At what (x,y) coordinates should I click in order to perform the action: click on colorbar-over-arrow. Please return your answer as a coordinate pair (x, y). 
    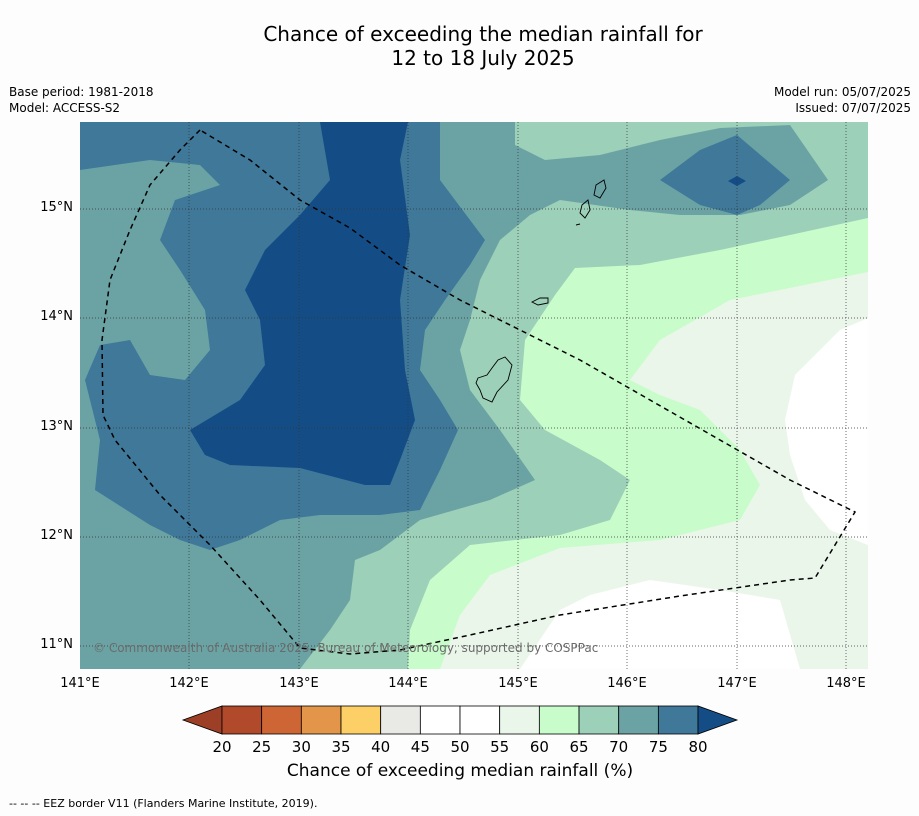
    Looking at the image, I should click on (718, 720).